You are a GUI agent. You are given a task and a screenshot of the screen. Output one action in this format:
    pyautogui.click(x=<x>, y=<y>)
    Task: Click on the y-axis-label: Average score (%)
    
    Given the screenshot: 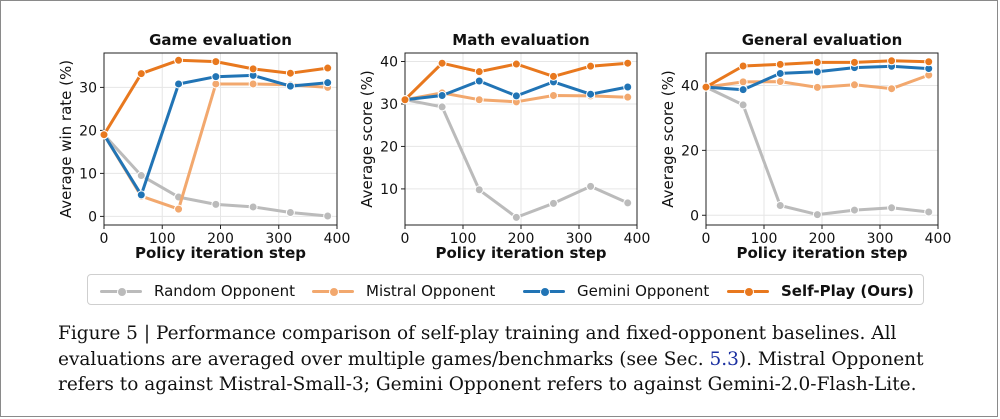 What is the action you would take?
    pyautogui.click(x=367, y=138)
    